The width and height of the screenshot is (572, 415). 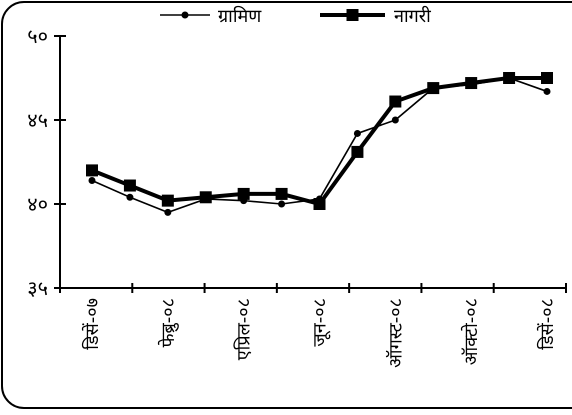 What do you see at coordinates (352, 15) in the screenshot?
I see `legend-marker-square` at bounding box center [352, 15].